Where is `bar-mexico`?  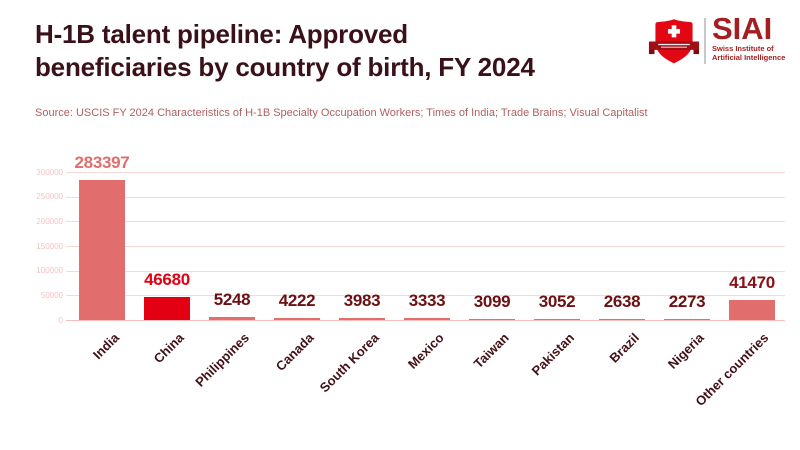 bar-mexico is located at coordinates (427, 319).